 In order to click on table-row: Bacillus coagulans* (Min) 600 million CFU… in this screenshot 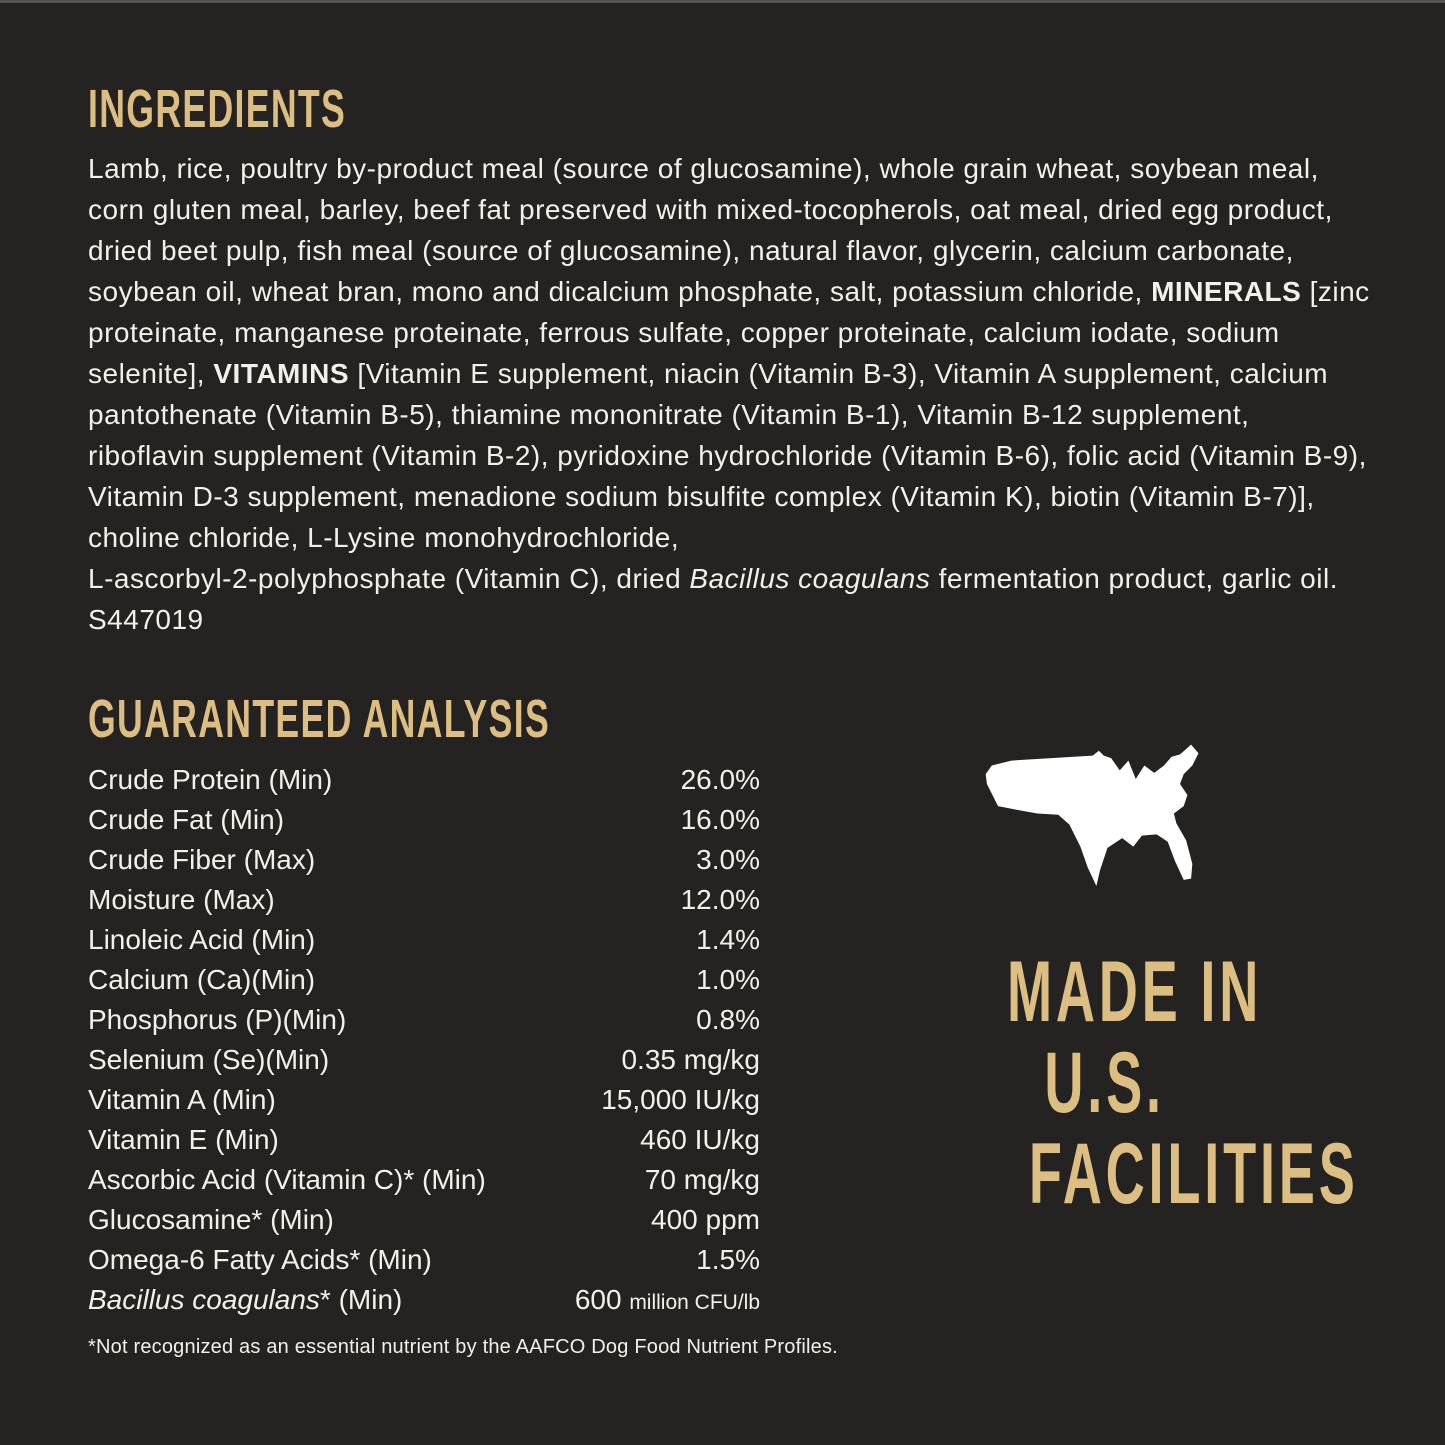, I will do `click(424, 1300)`.